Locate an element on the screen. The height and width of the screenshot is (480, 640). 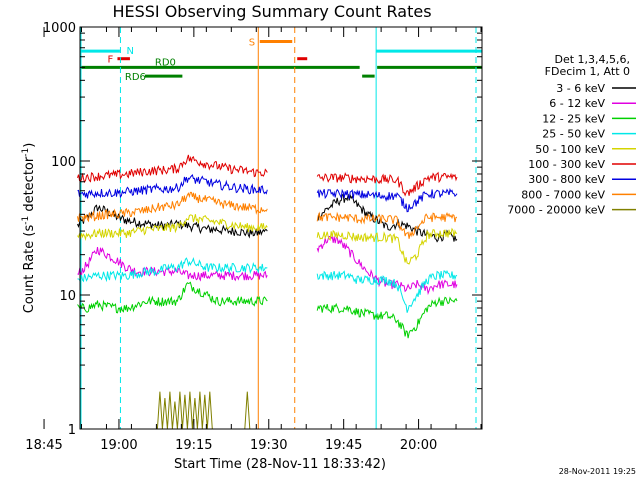
legend-label: 7000 - 20000 keV is located at coordinates (556, 210).